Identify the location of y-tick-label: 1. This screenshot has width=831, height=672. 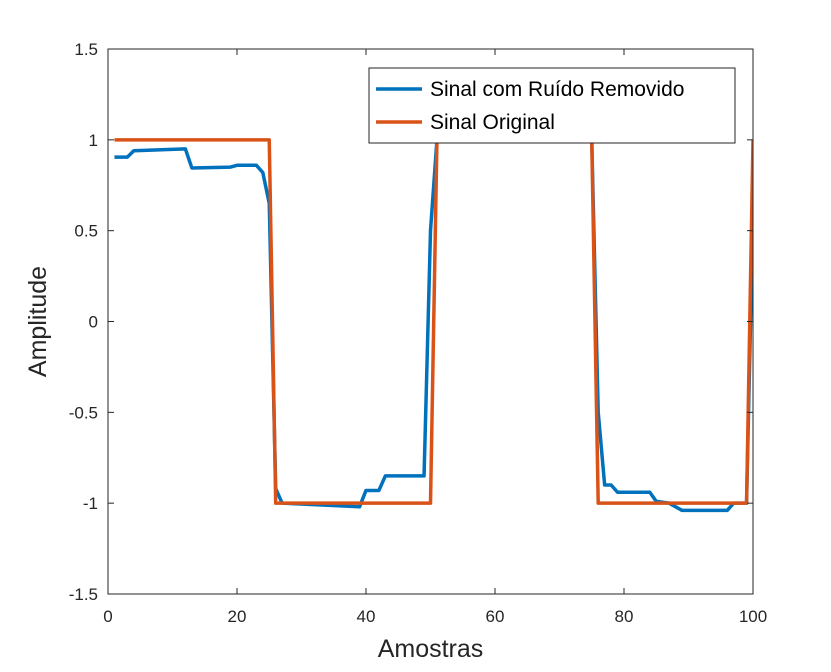
(93, 140).